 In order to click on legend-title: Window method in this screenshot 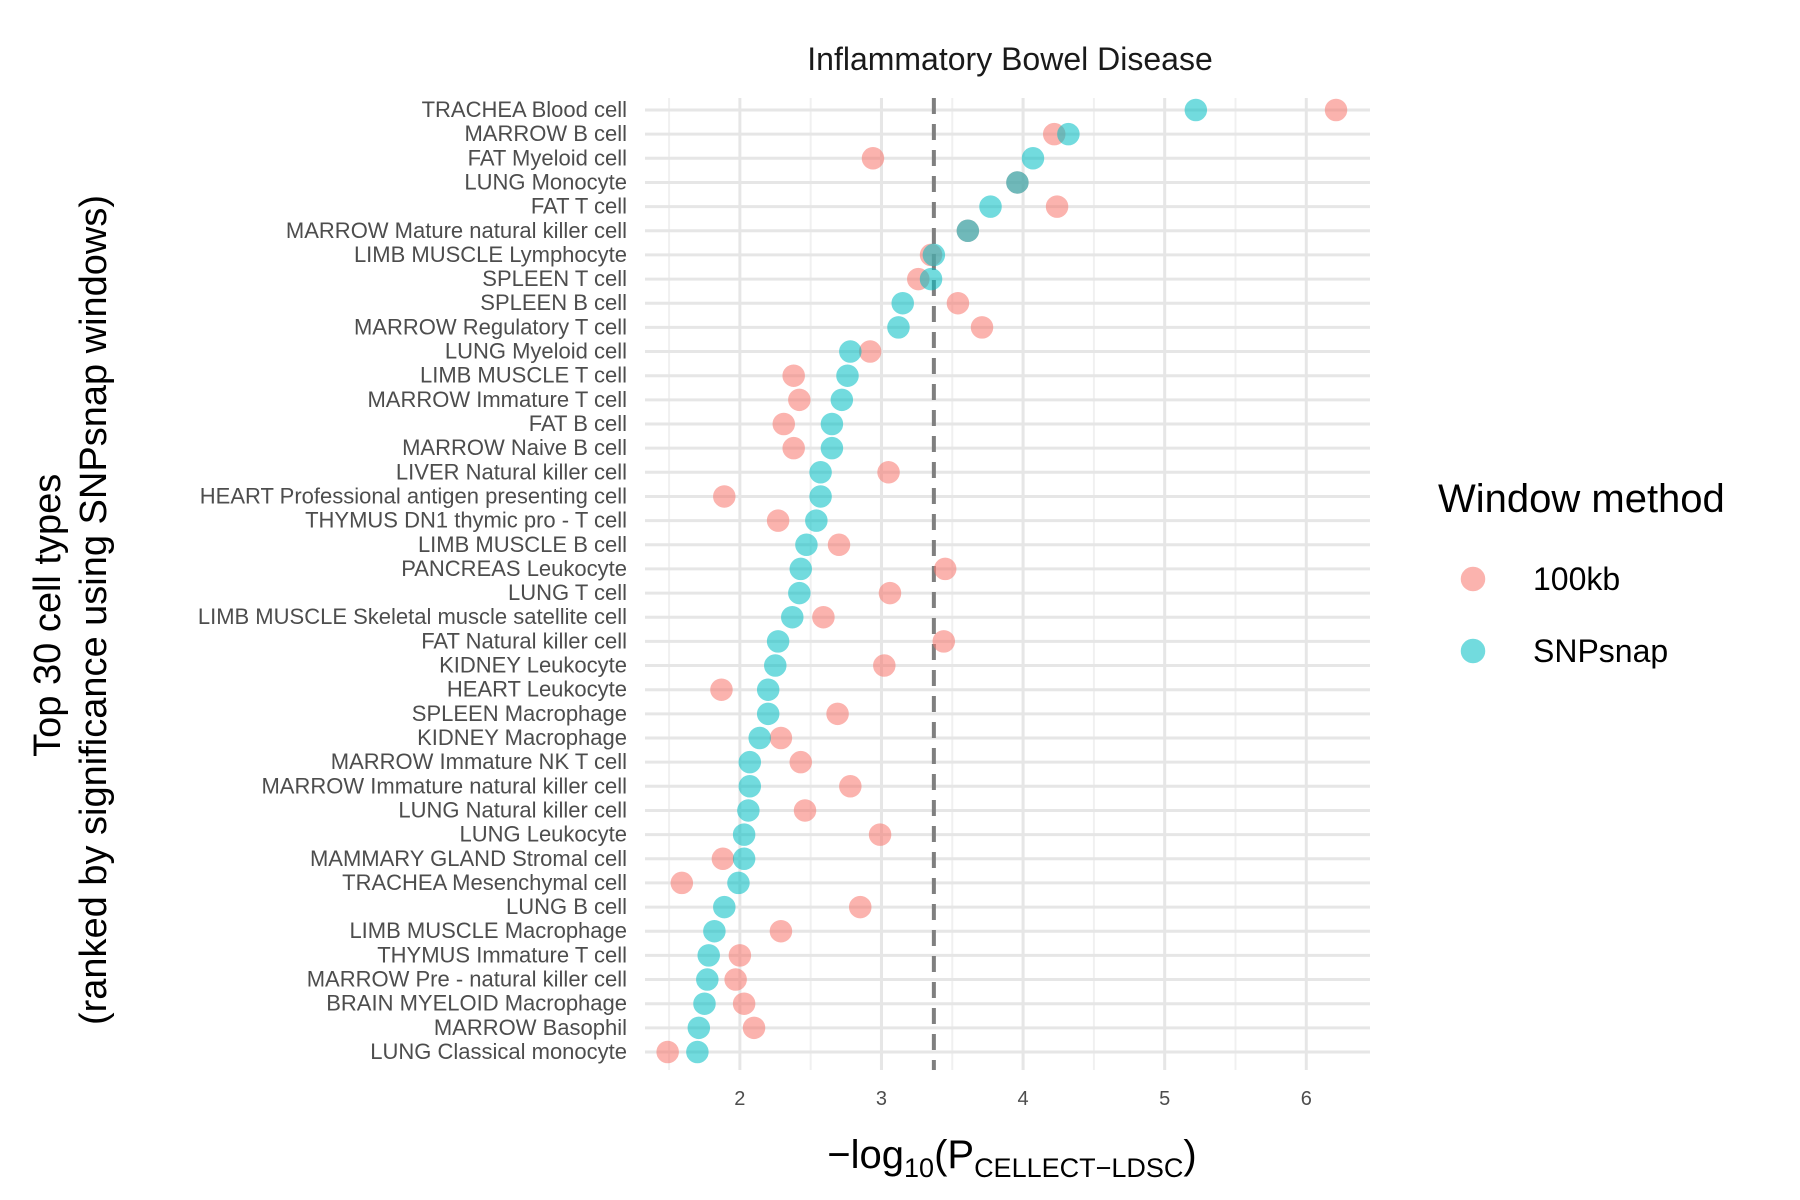, I will do `click(1581, 499)`.